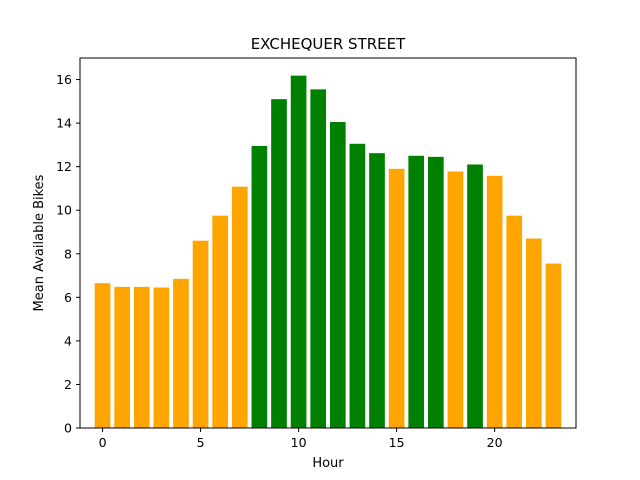  What do you see at coordinates (328, 463) in the screenshot?
I see `x-axis-label: Hour` at bounding box center [328, 463].